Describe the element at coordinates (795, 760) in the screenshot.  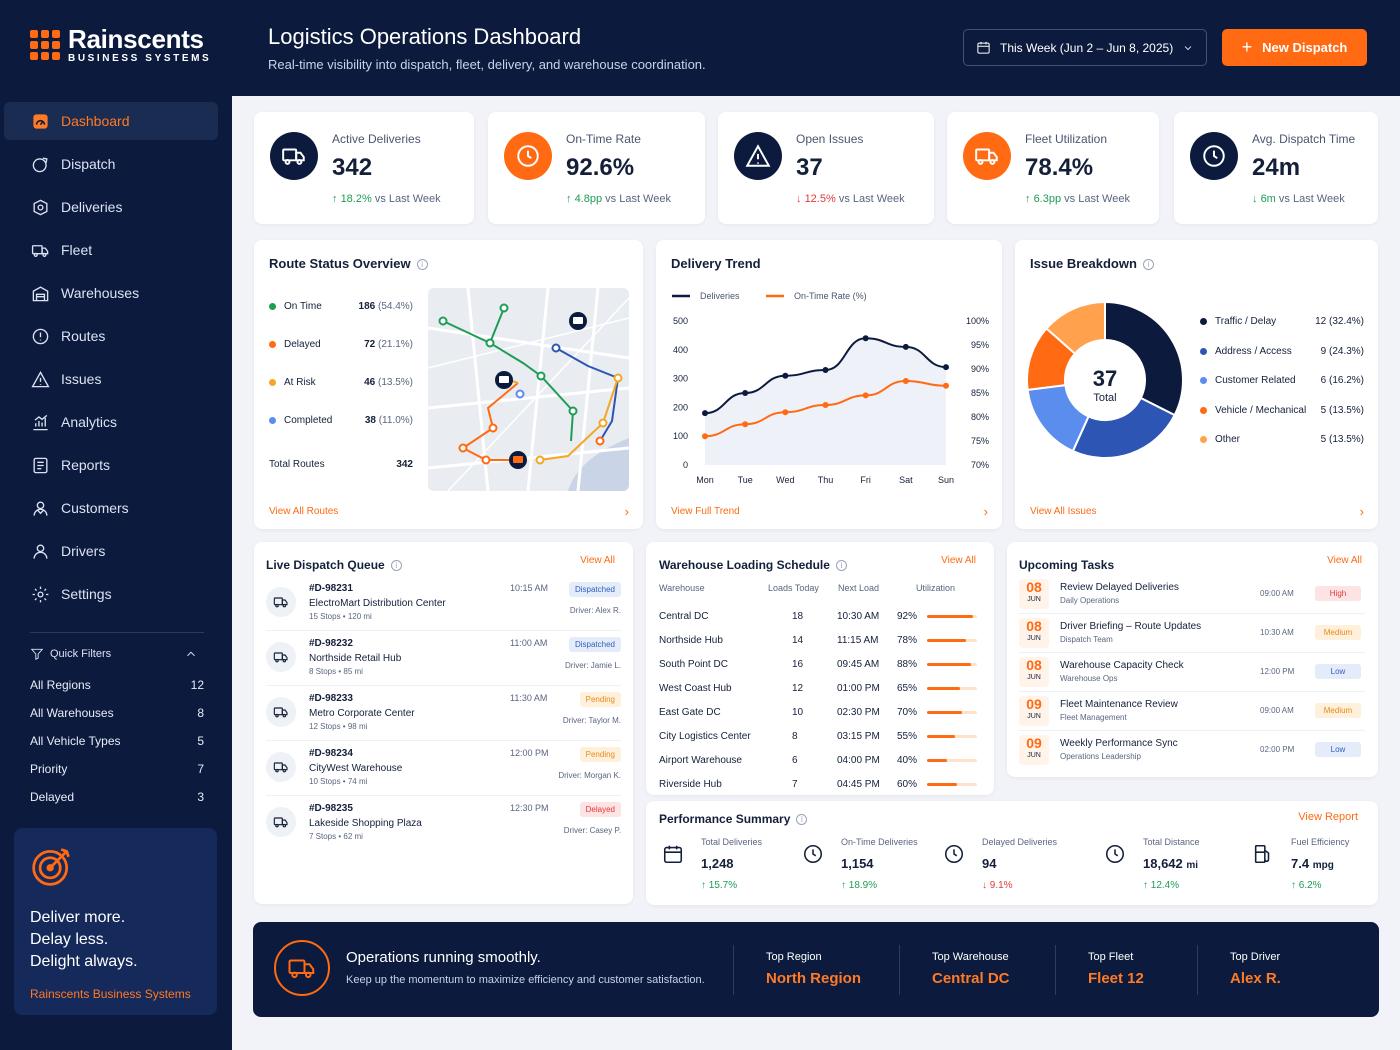
I see `warehouse-loads: 6` at that location.